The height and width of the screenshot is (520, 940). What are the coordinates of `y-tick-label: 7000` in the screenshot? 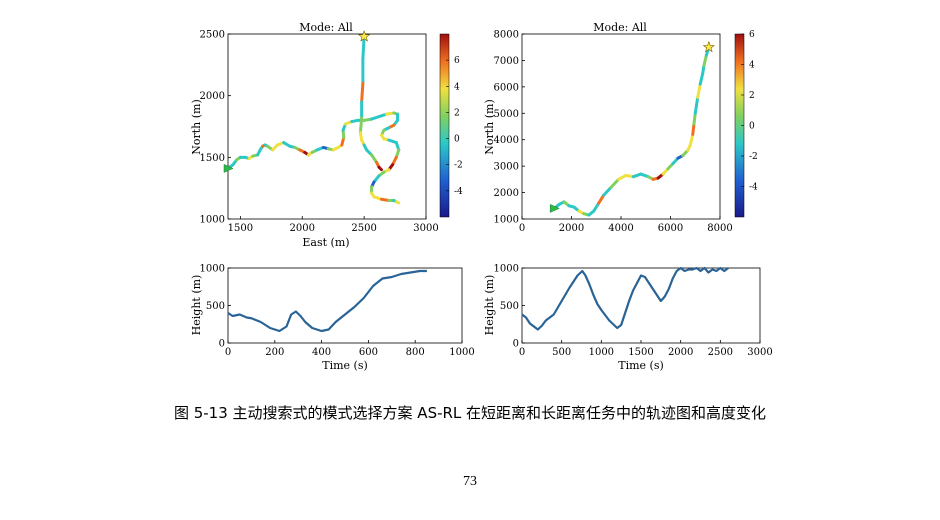 It's located at (506, 61).